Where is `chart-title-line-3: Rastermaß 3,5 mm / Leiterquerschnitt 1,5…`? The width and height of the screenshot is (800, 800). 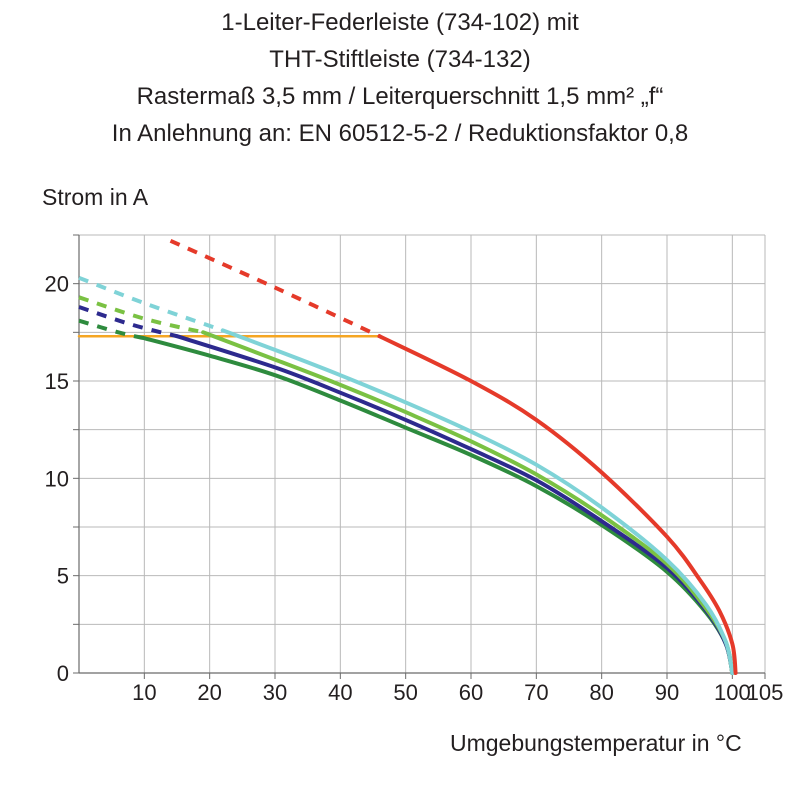
chart-title-line-3: Rastermaß 3,5 mm / Leiterquerschnitt 1,5… is located at coordinates (400, 96).